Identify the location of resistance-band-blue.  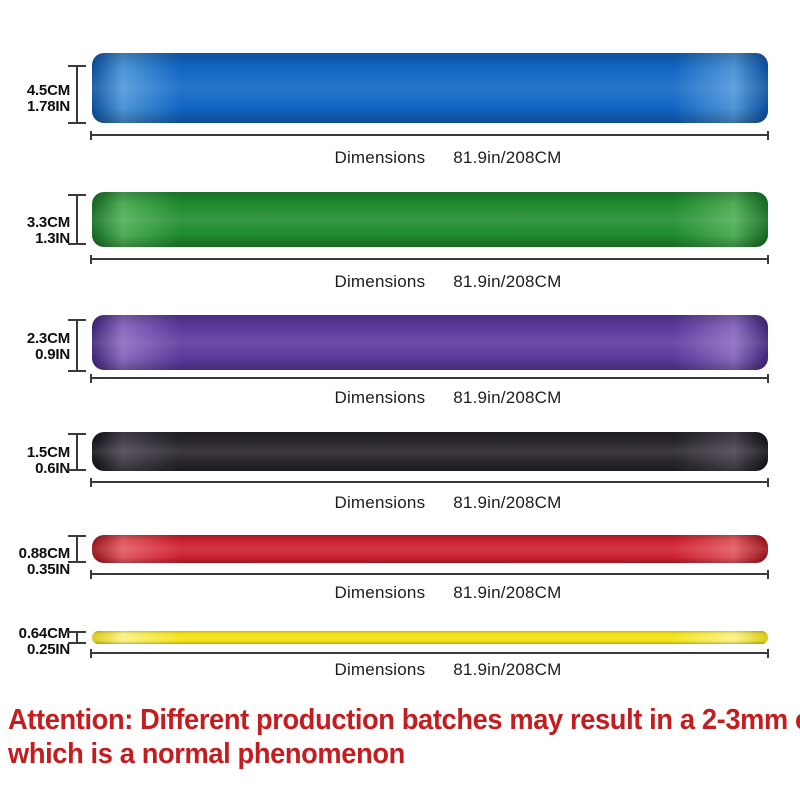
(430, 88).